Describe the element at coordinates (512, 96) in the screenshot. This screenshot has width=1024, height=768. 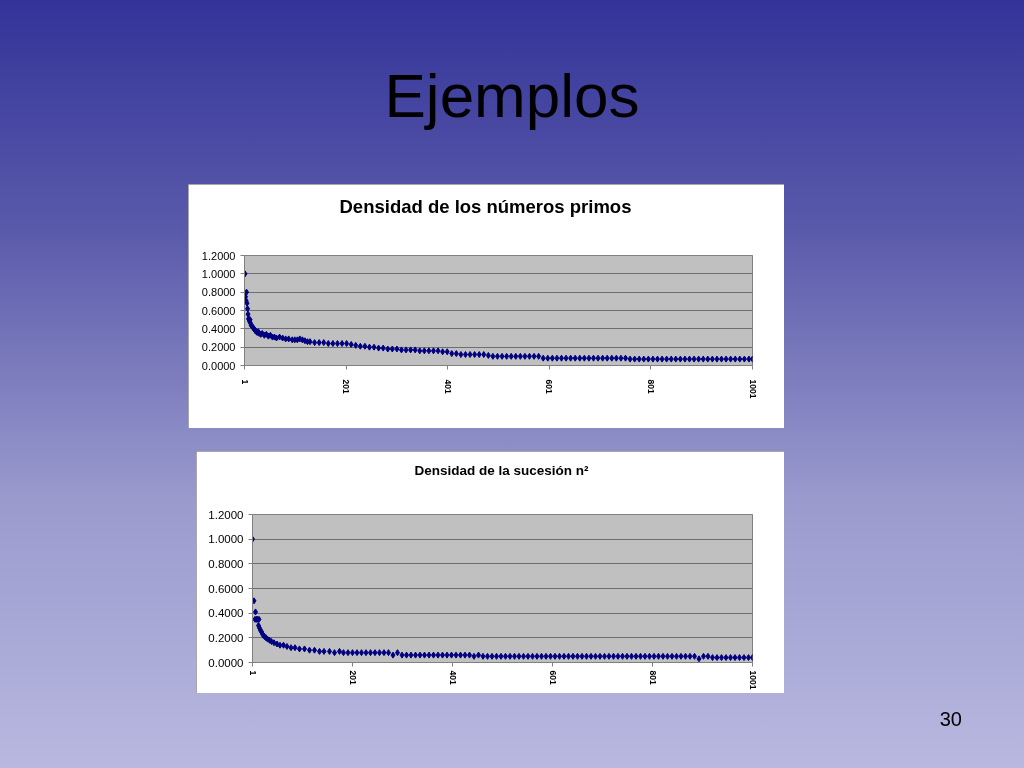
I see `text: Ejemplos` at that location.